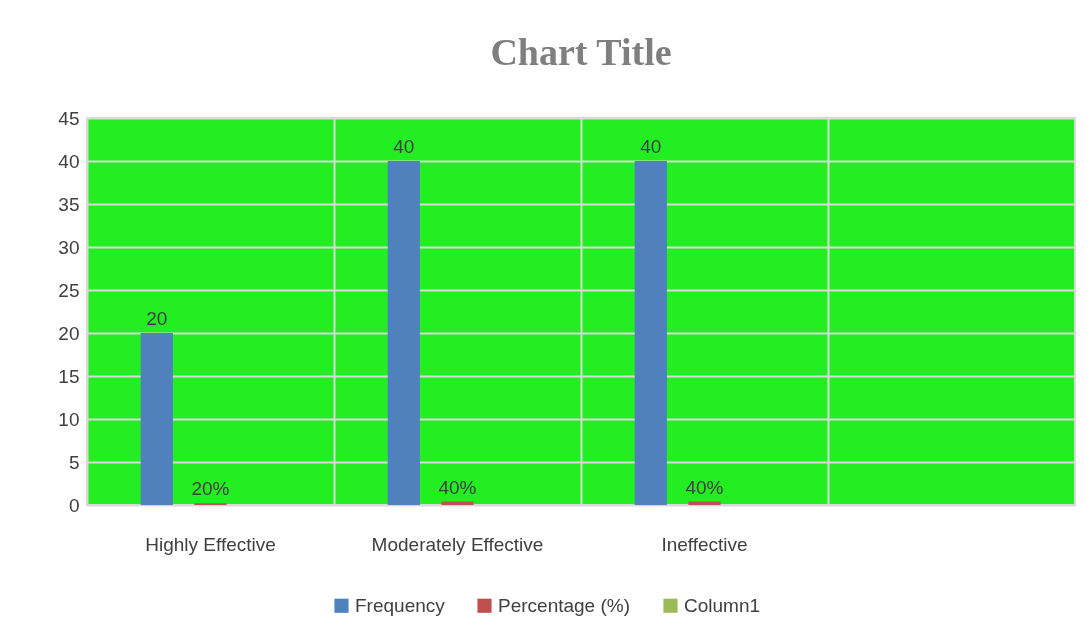 The image size is (1091, 641). What do you see at coordinates (69, 290) in the screenshot?
I see `y-tick-label: 25` at bounding box center [69, 290].